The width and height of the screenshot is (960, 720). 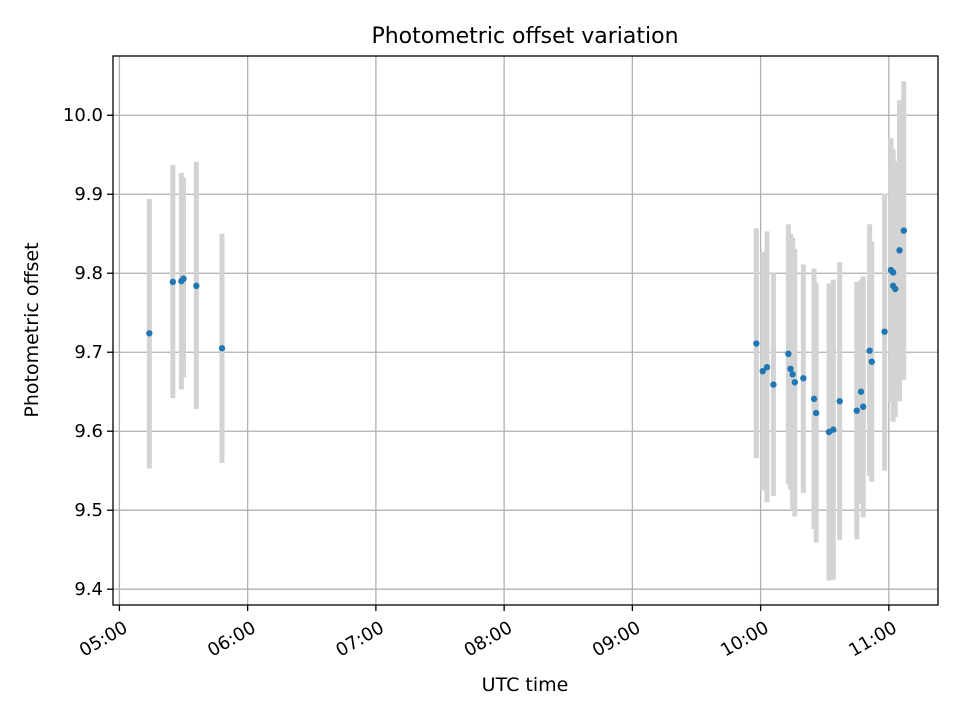 What do you see at coordinates (88, 589) in the screenshot?
I see `y-tick-label: 9.4` at bounding box center [88, 589].